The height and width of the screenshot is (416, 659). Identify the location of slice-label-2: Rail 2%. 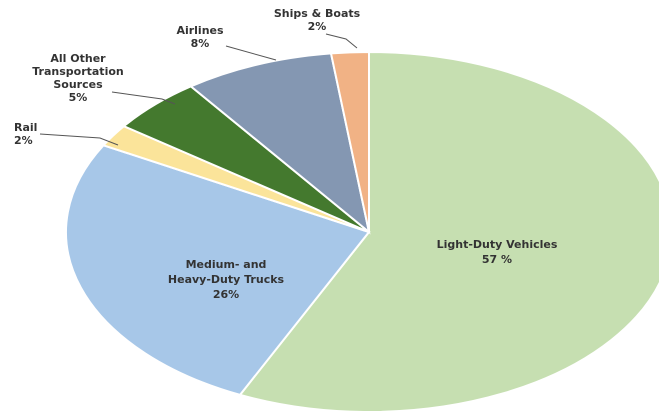
(25, 134).